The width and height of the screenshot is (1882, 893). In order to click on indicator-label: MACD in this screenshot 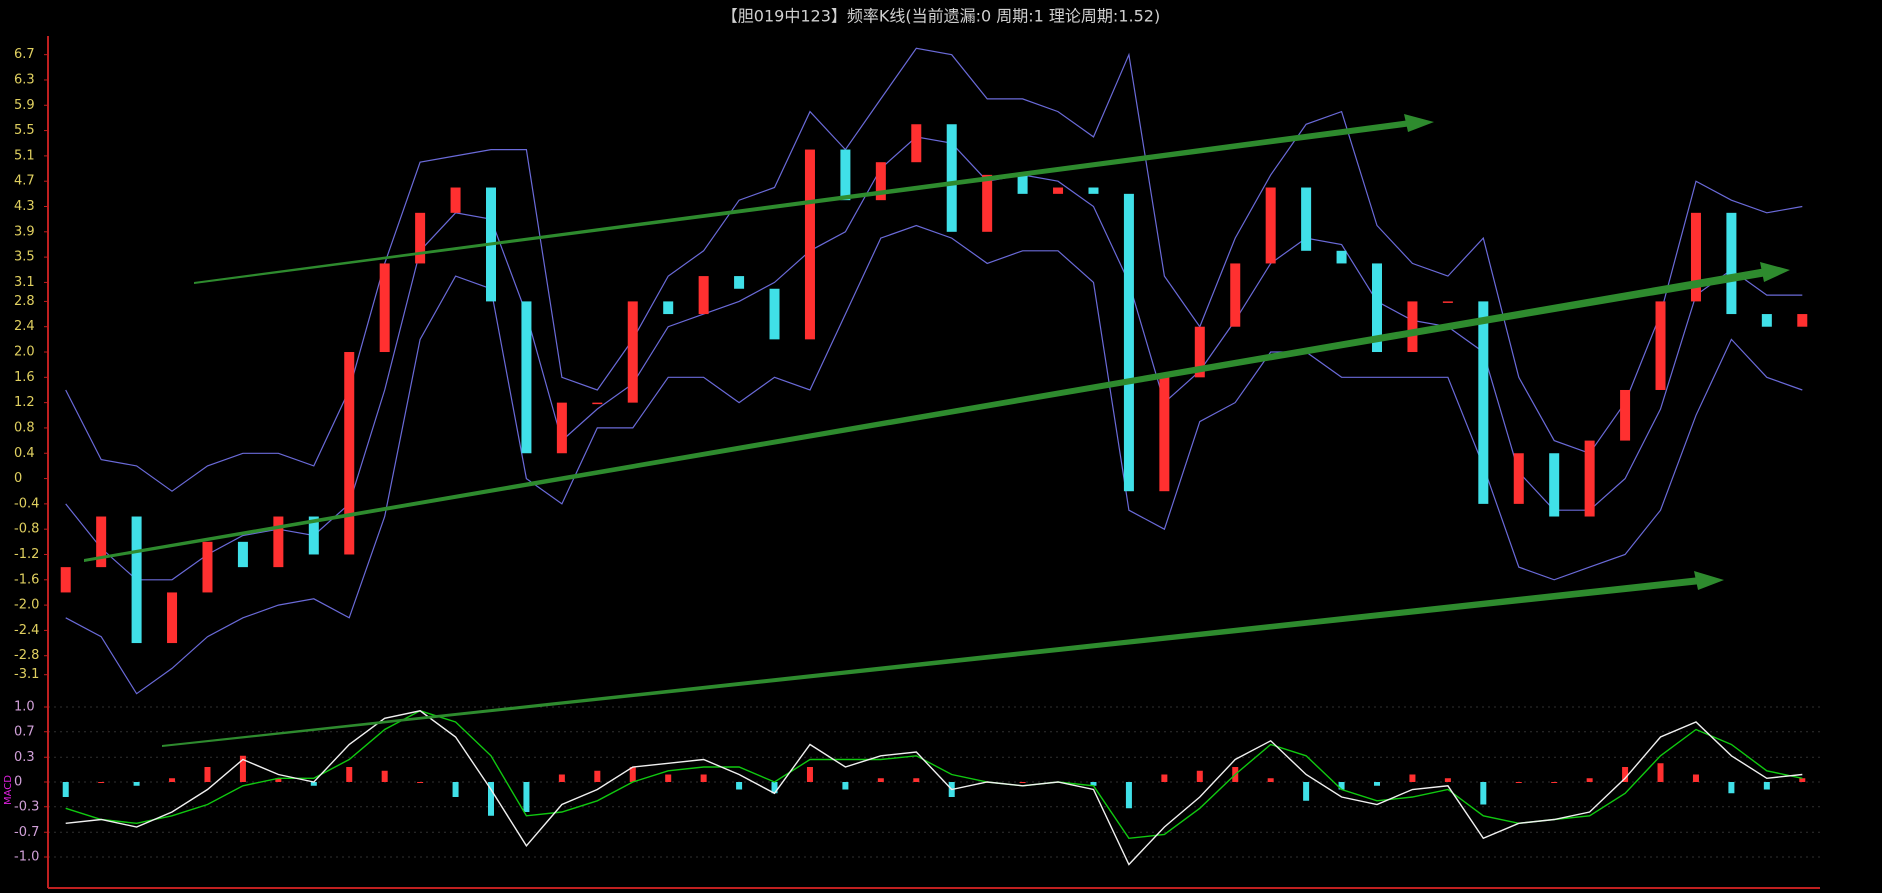, I will do `click(8, 790)`.